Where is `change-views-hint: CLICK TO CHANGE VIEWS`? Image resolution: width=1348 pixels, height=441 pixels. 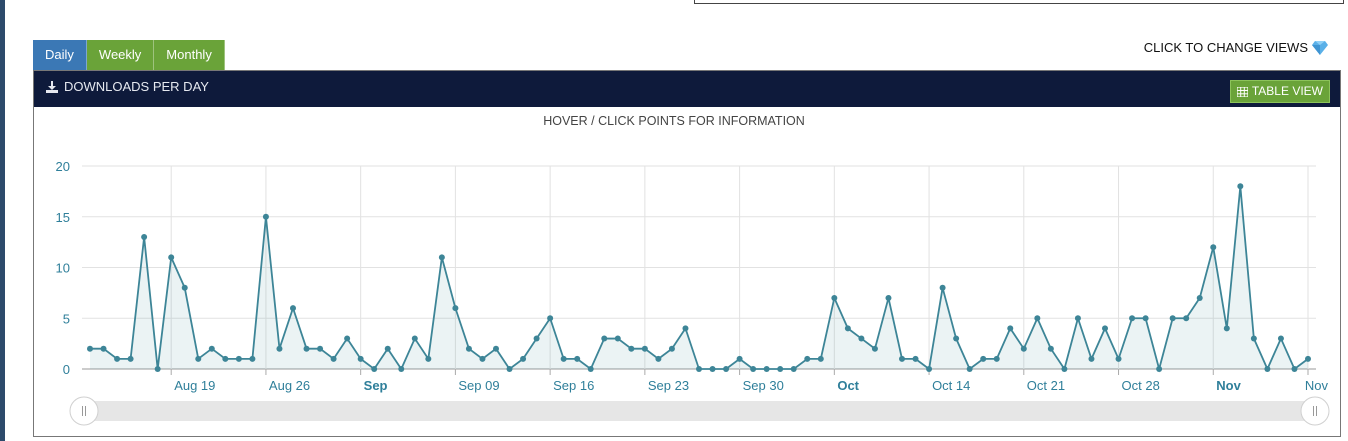 change-views-hint: CLICK TO CHANGE VIEWS is located at coordinates (1236, 47).